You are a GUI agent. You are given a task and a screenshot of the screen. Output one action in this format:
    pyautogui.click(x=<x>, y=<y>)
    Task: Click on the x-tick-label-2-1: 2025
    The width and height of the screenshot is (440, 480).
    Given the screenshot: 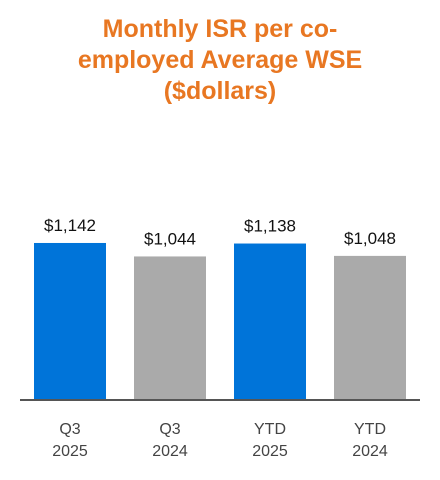 What is the action you would take?
    pyautogui.click(x=270, y=451)
    